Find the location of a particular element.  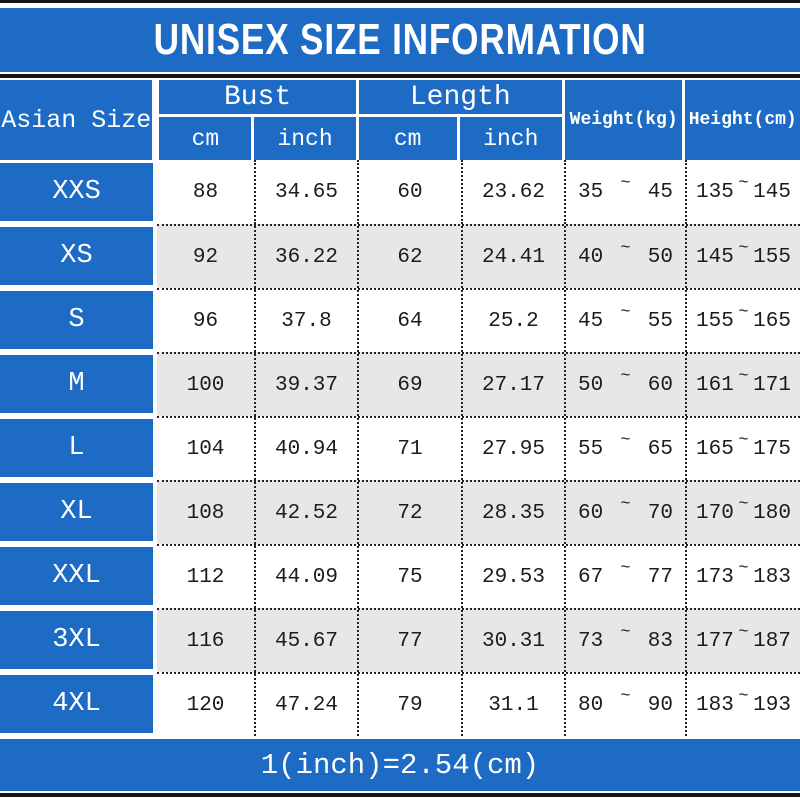

range-min-value: 45 is located at coordinates (591, 321).